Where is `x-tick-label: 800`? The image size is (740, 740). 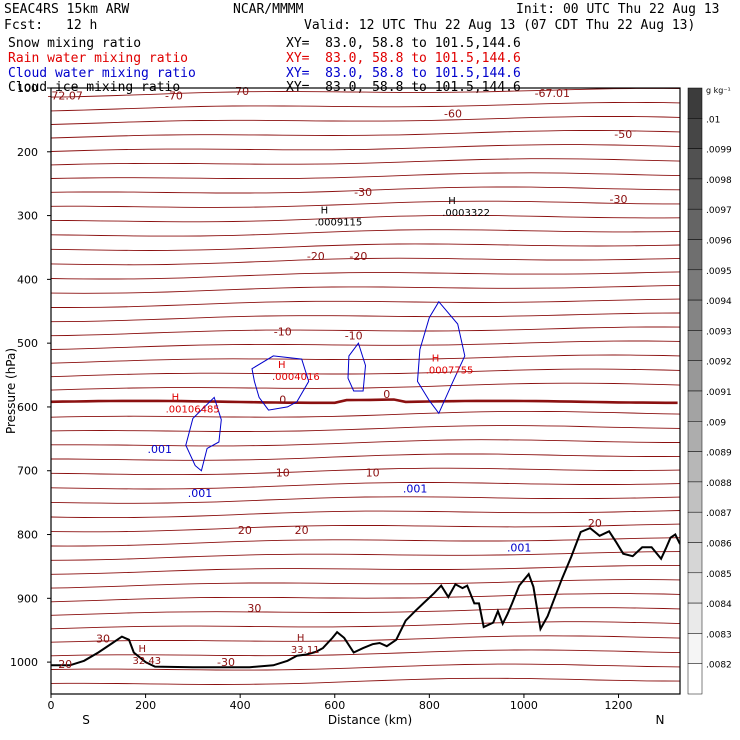
x-tick-label: 800 is located at coordinates (429, 705).